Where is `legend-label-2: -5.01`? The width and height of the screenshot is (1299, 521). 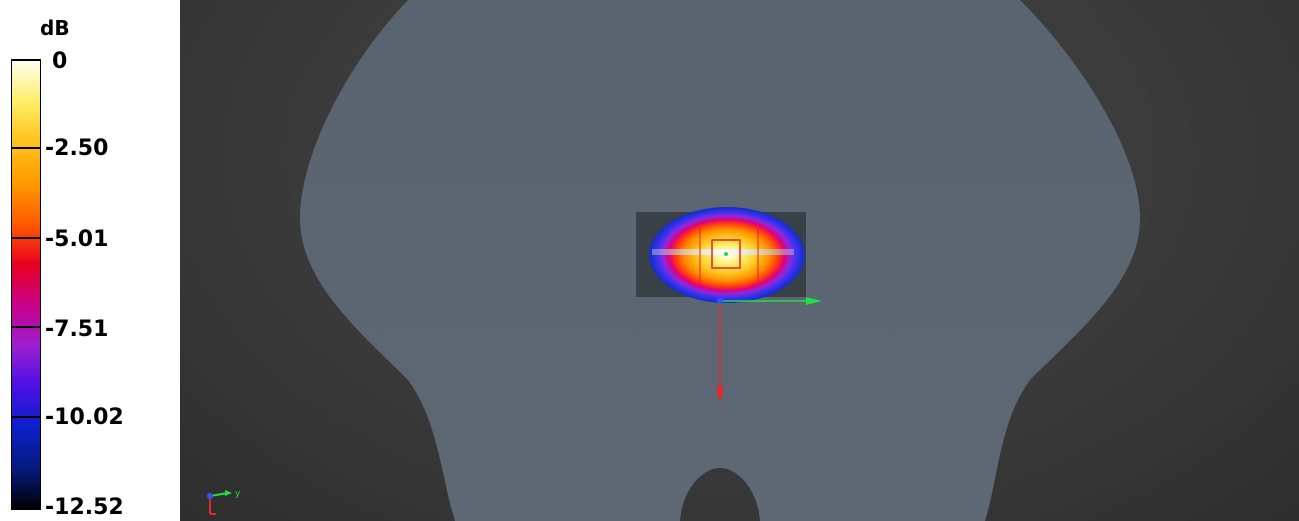
legend-label-2: -5.01 is located at coordinates (77, 239).